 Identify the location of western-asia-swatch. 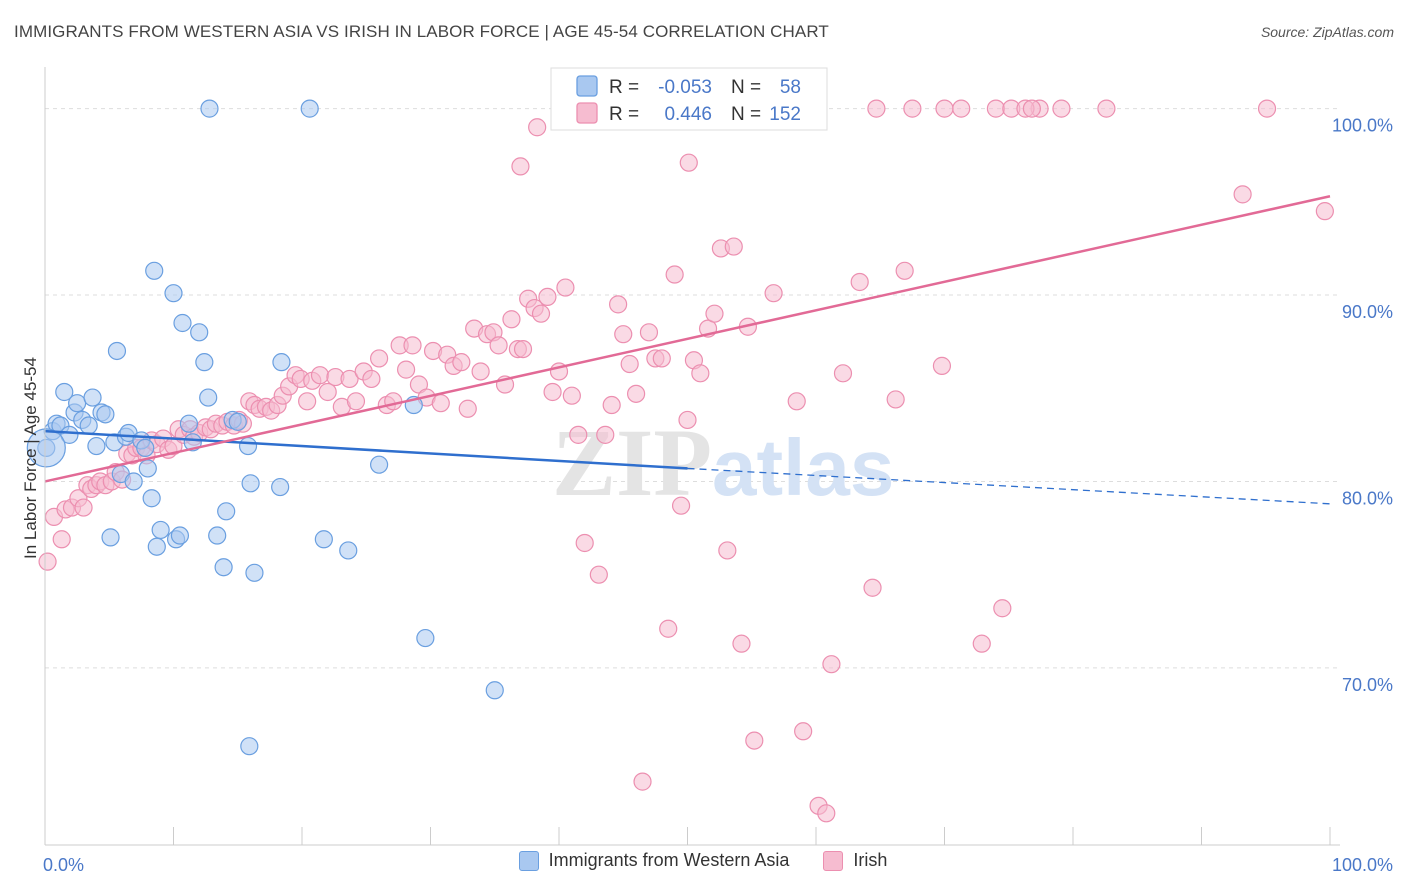
(528, 860).